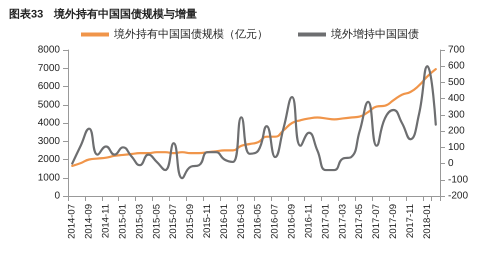 This screenshot has height=272, width=500. What do you see at coordinates (410, 221) in the screenshot?
I see `x-tick-label: 2017-11` at bounding box center [410, 221].